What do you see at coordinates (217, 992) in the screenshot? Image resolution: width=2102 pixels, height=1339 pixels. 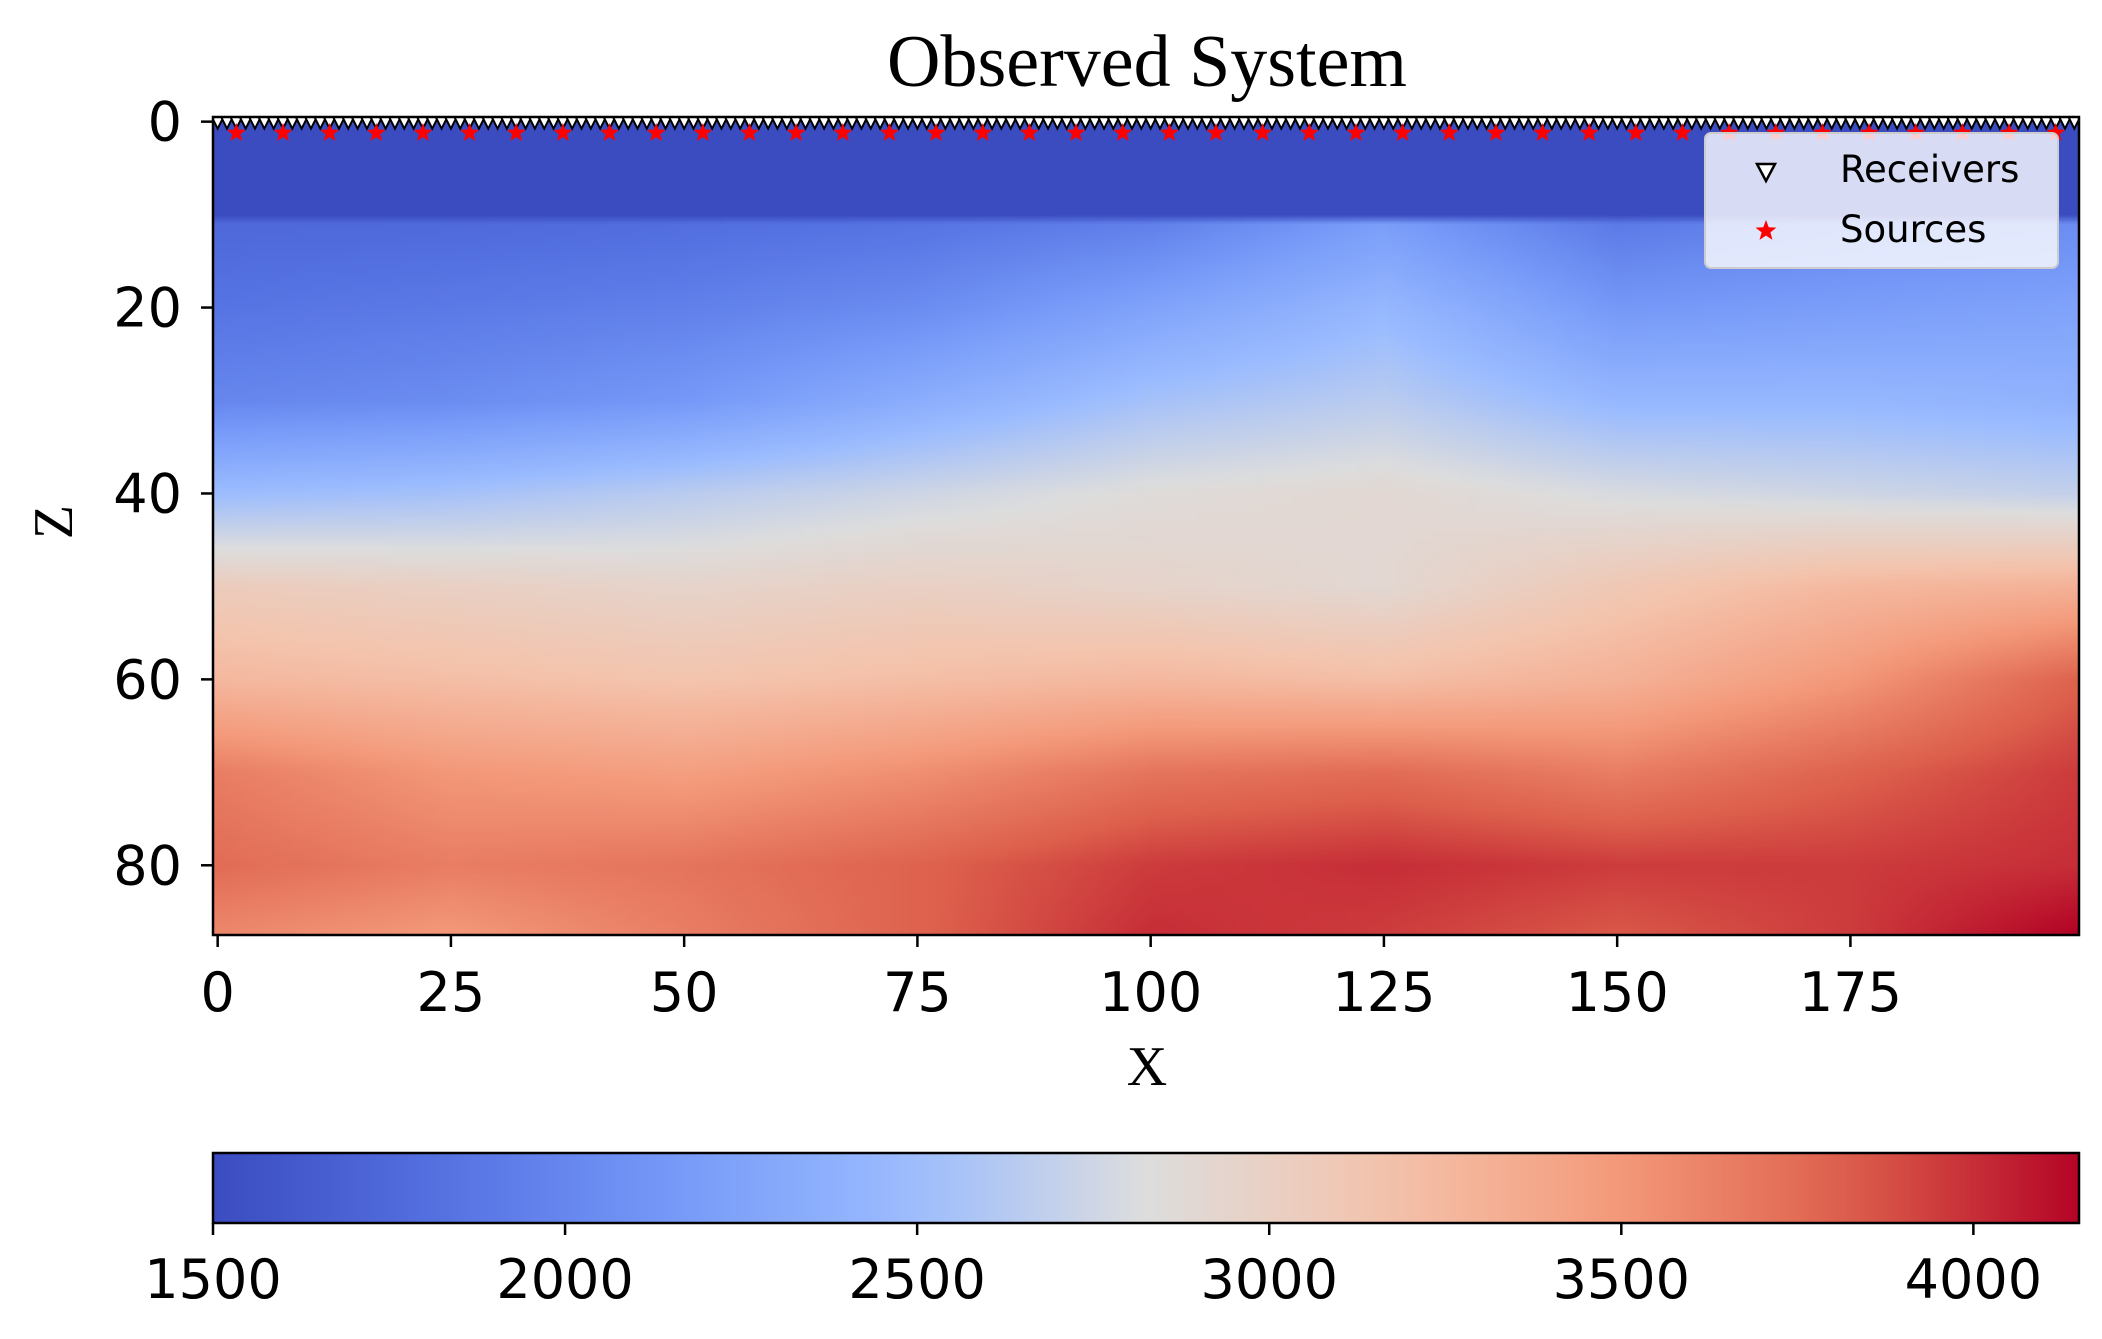 I see `x-tick-label: 0` at bounding box center [217, 992].